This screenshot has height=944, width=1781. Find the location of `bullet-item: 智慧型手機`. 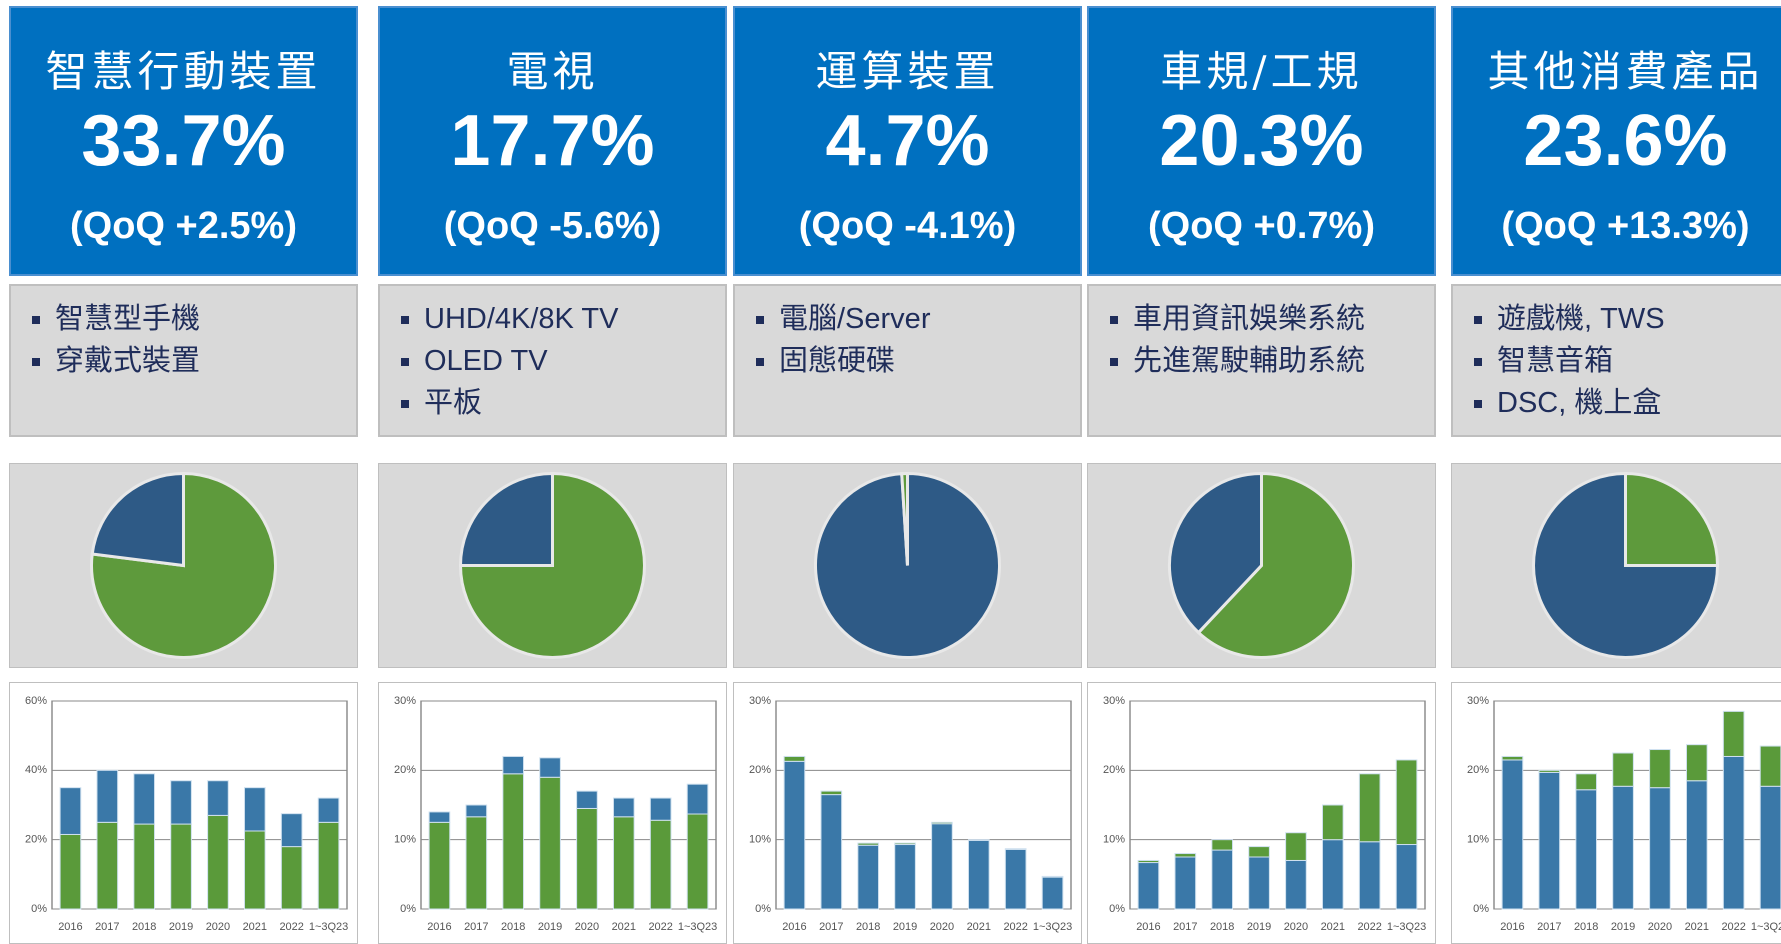

bullet-item: 智慧型手機 is located at coordinates (197, 319).